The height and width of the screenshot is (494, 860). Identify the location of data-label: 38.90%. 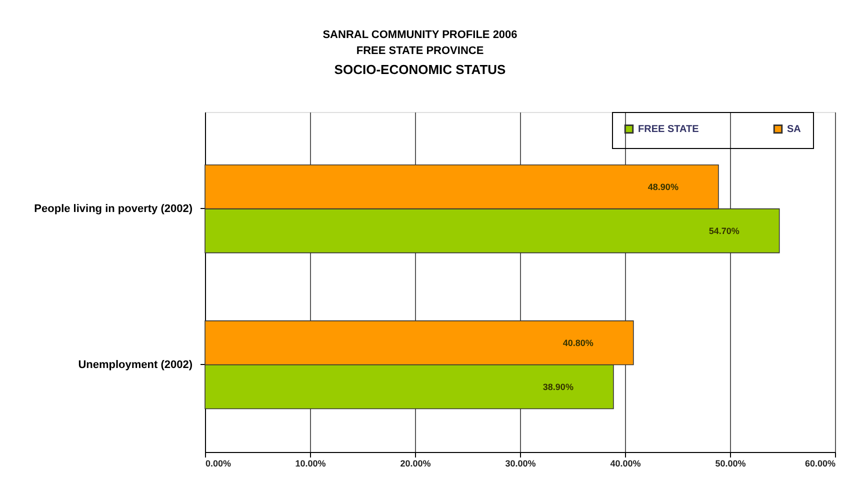
(558, 387).